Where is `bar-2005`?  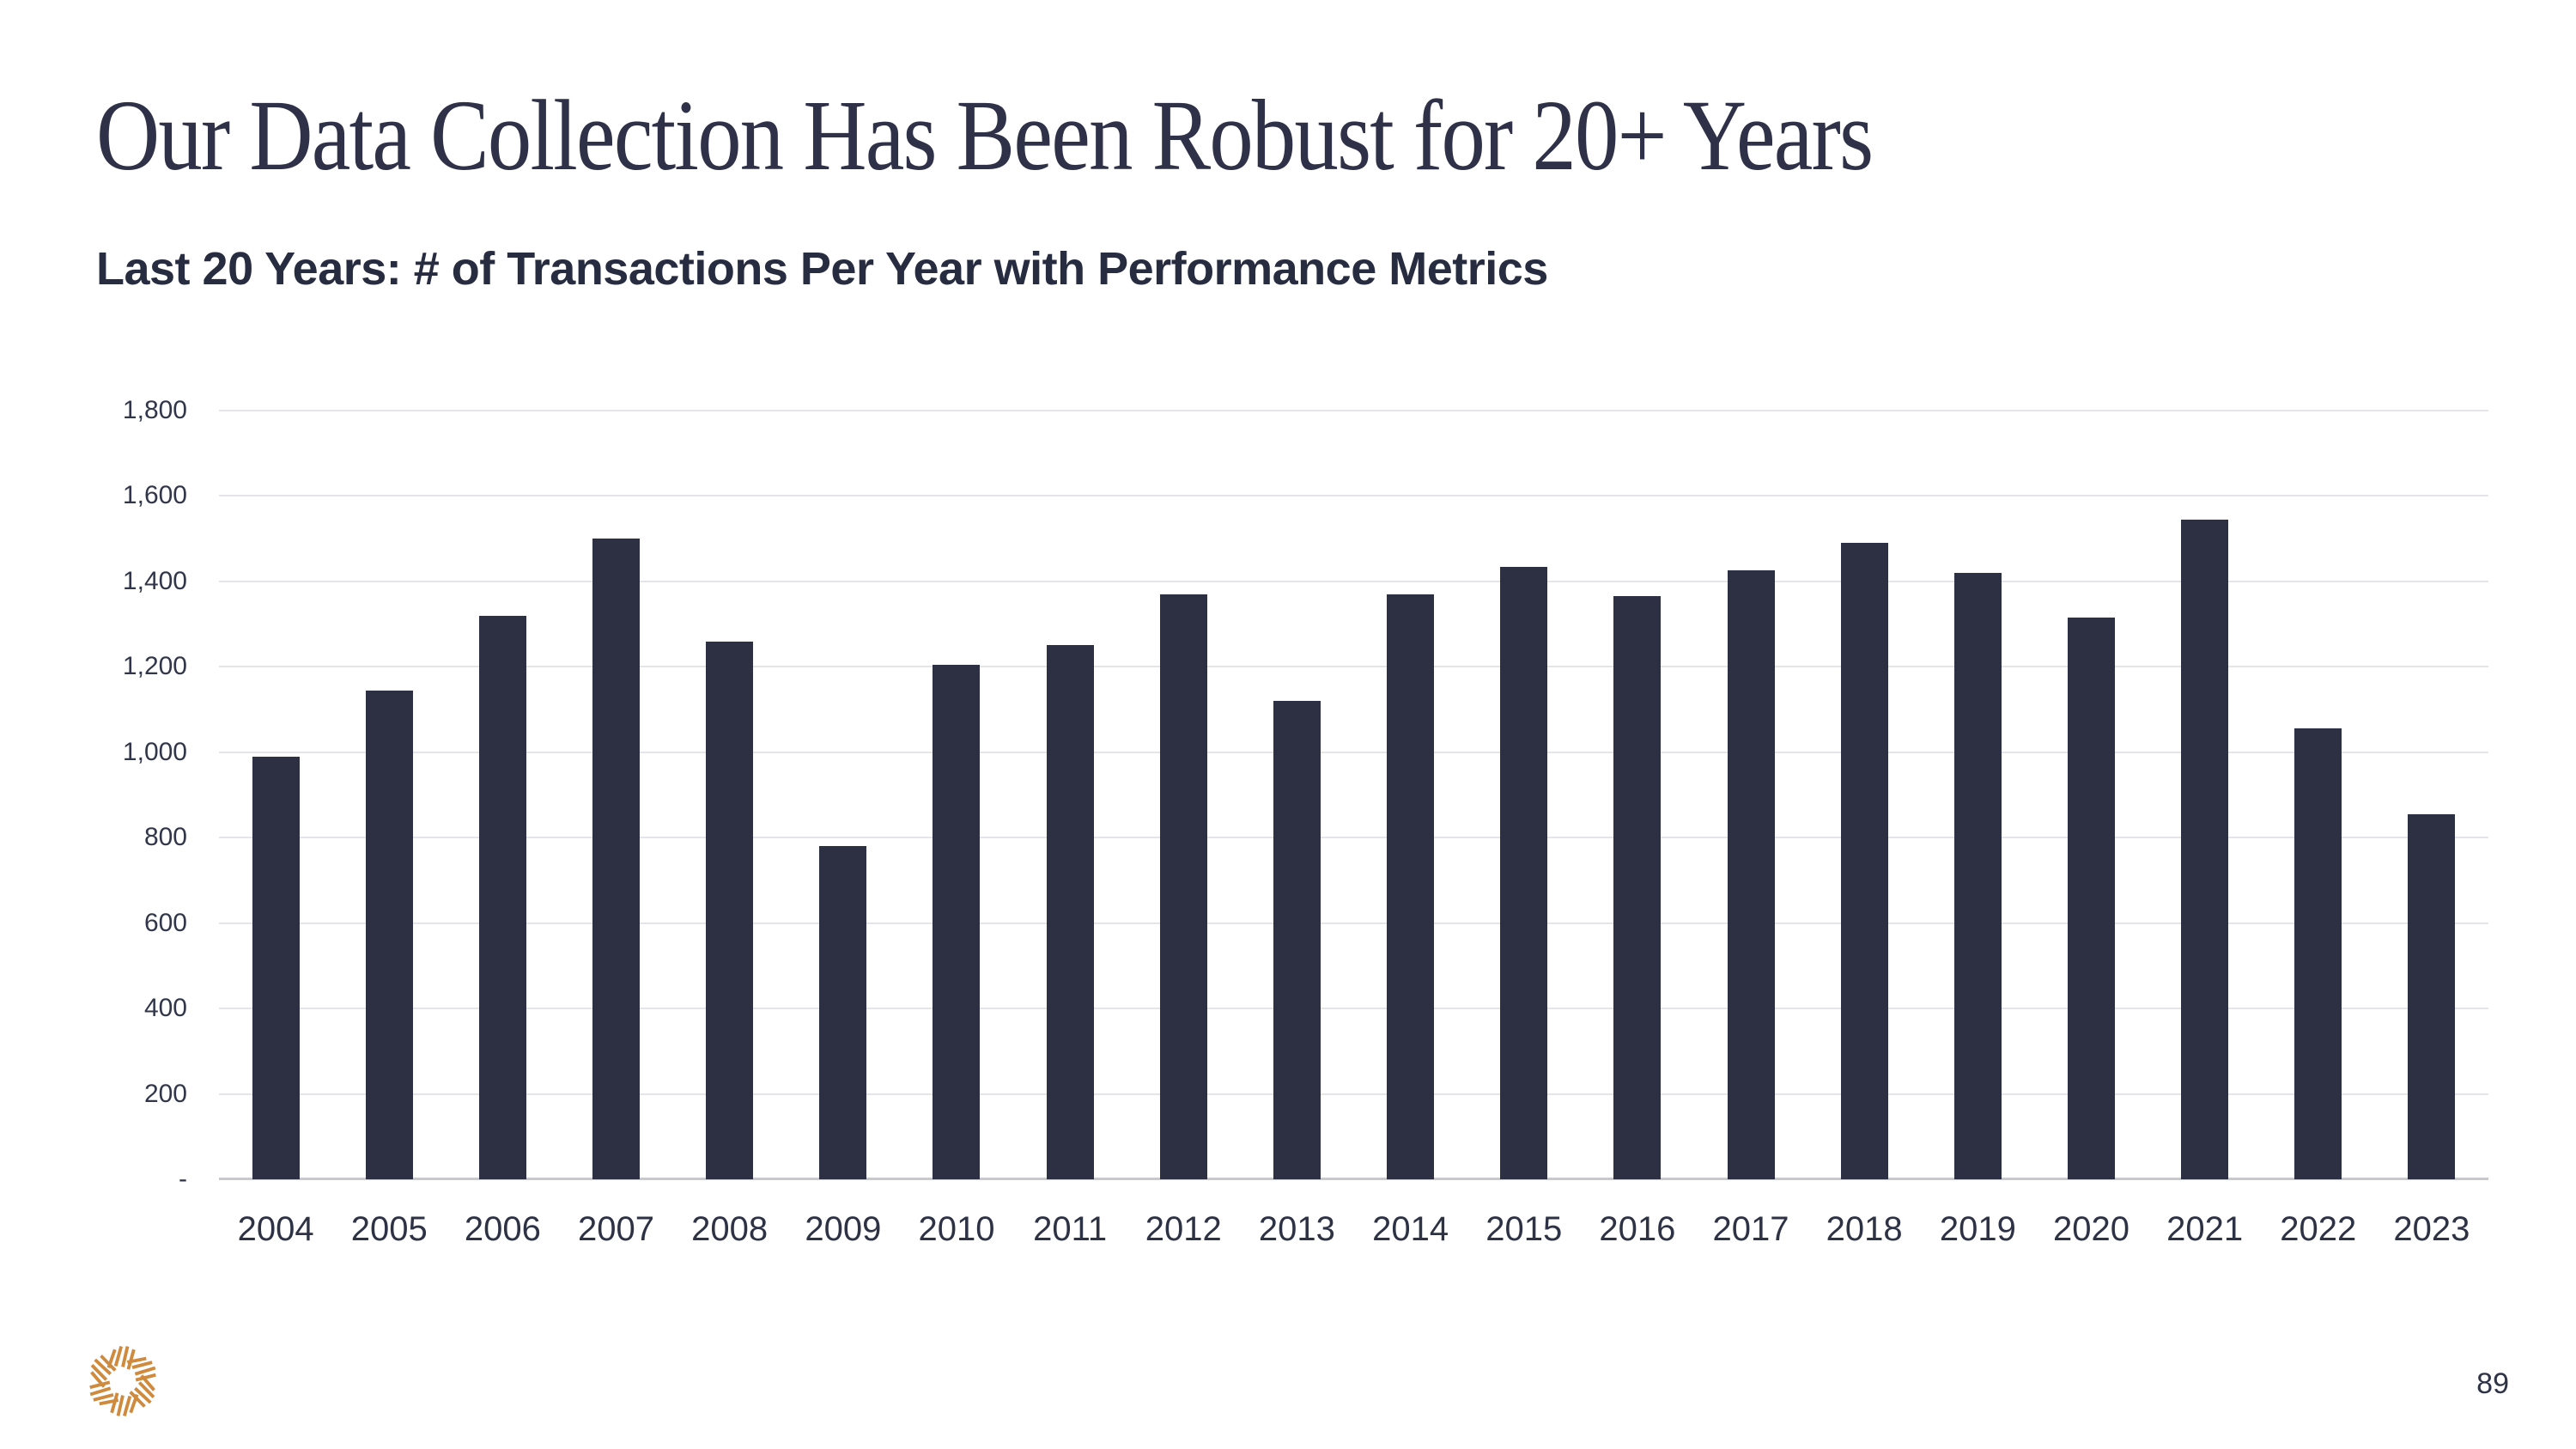 bar-2005 is located at coordinates (389, 934).